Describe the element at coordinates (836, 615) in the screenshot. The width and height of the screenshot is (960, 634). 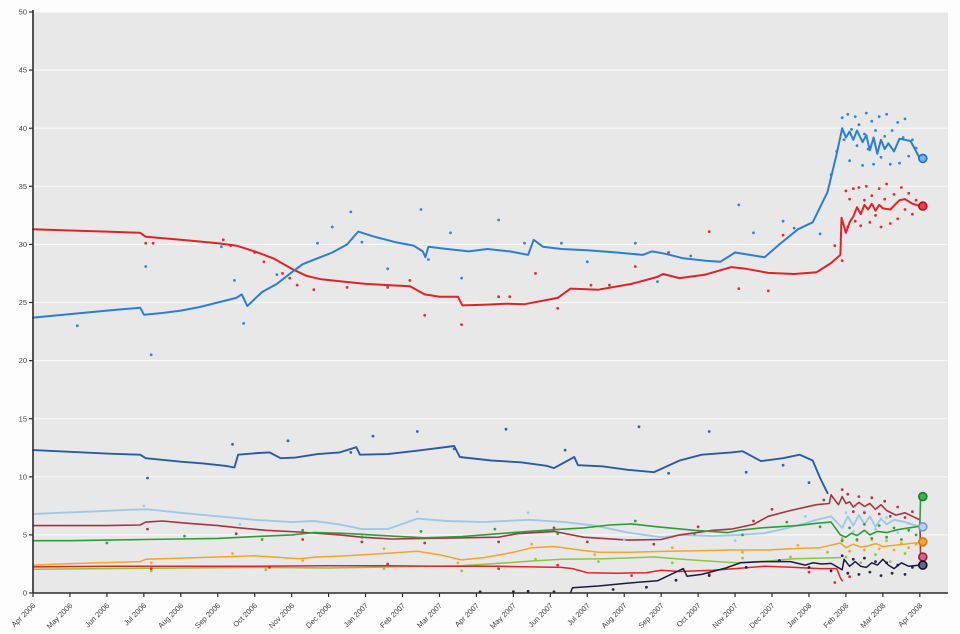
I see `x-axis-label: Feb 2008` at that location.